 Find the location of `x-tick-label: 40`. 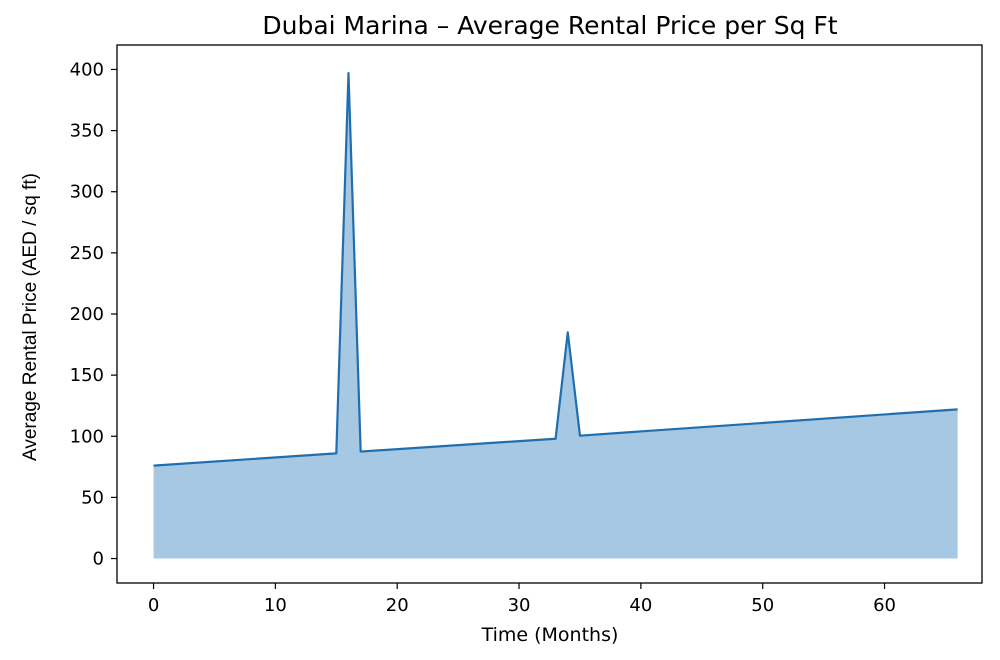

x-tick-label: 40 is located at coordinates (640, 605).